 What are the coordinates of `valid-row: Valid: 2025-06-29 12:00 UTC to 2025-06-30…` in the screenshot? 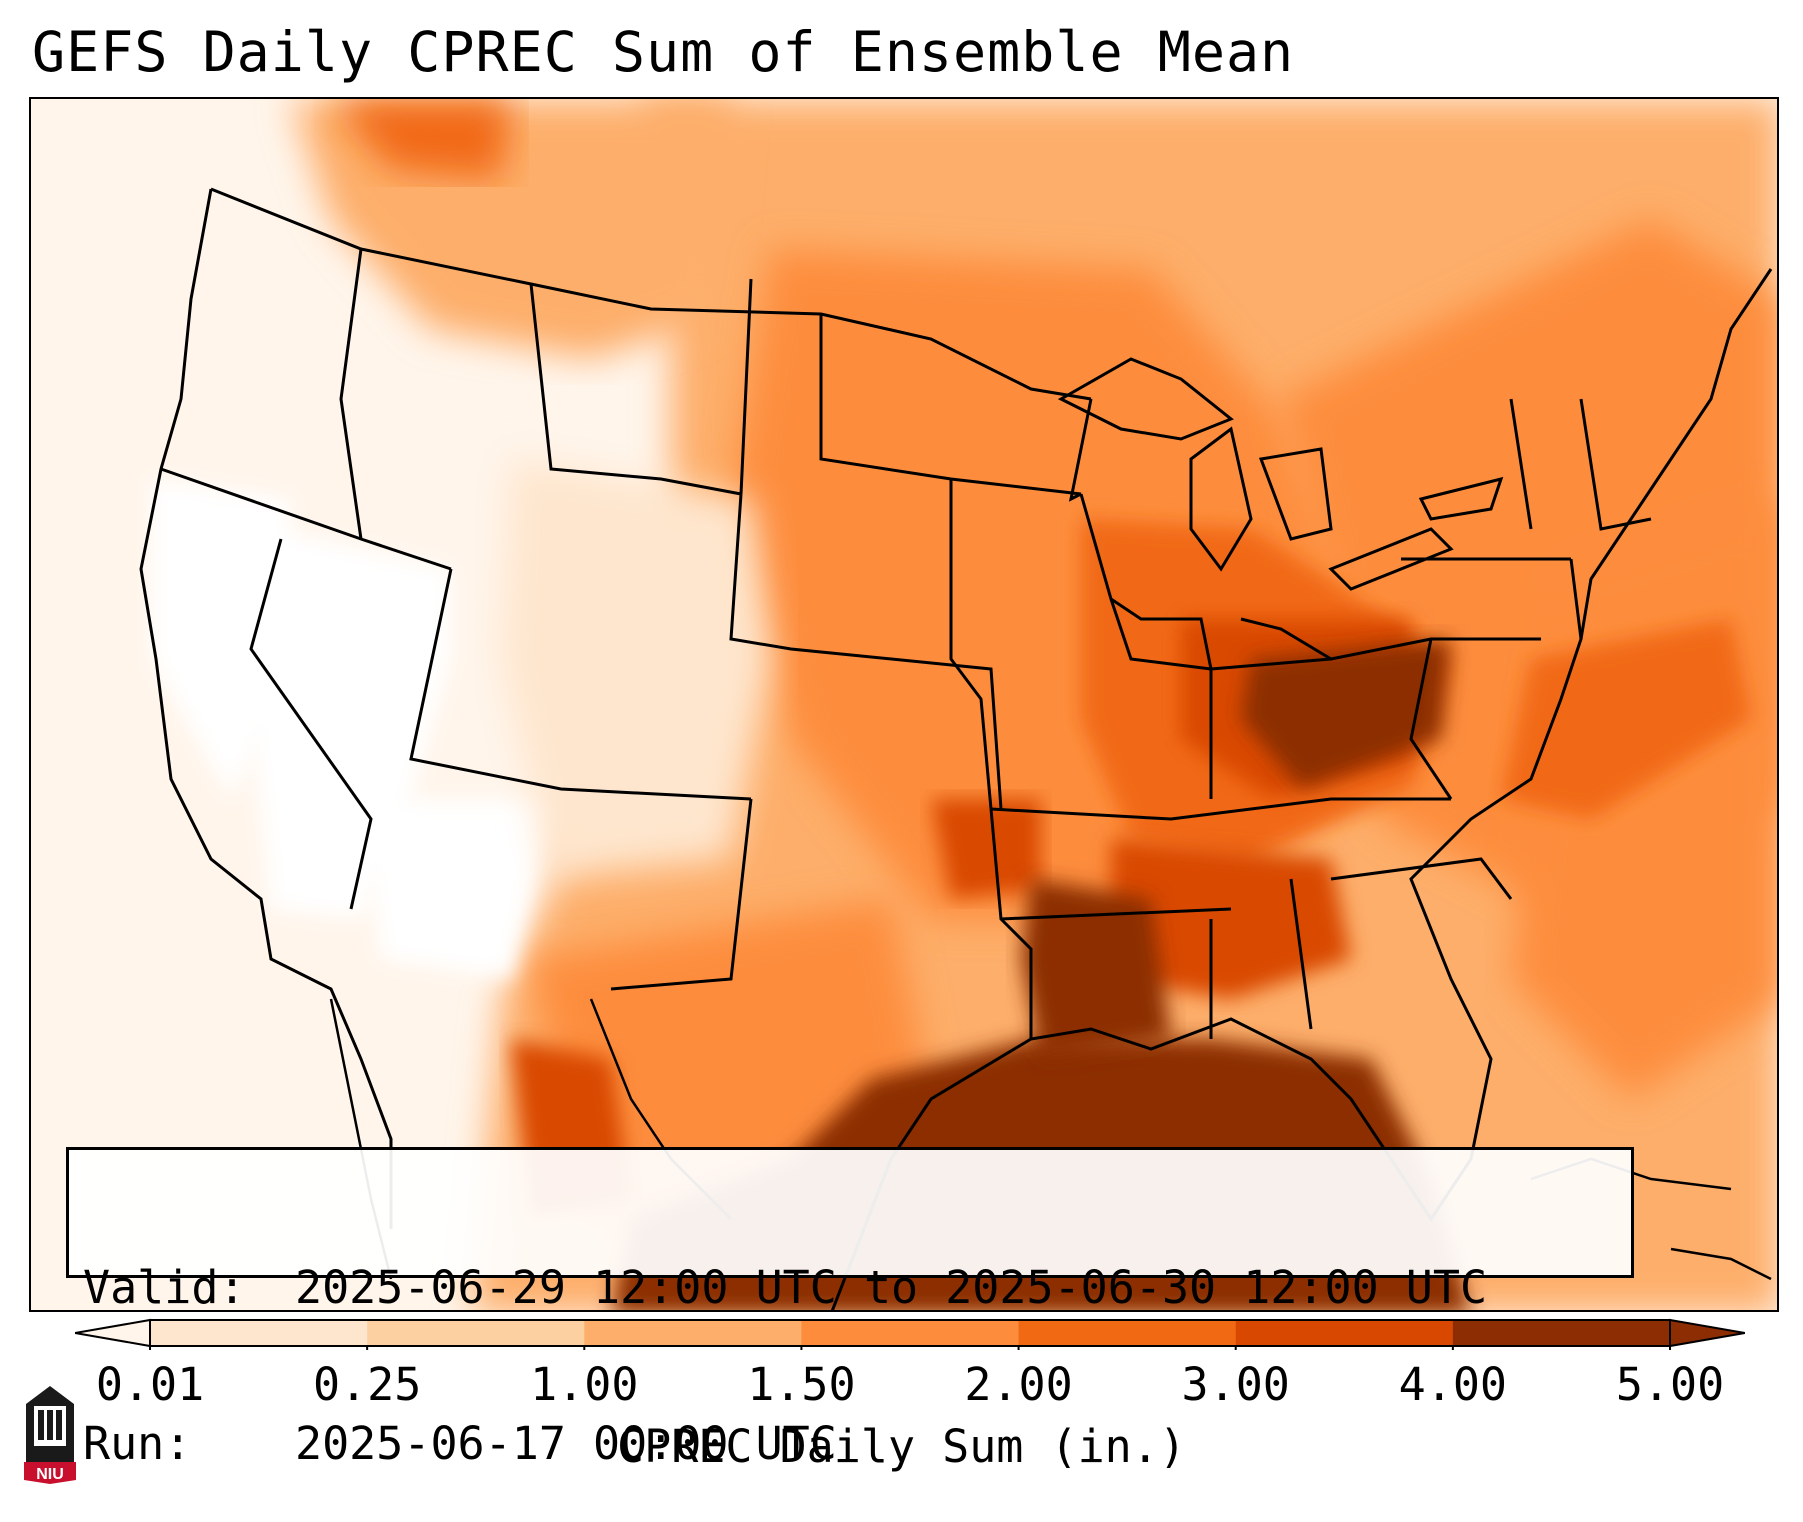 It's located at (850, 1288).